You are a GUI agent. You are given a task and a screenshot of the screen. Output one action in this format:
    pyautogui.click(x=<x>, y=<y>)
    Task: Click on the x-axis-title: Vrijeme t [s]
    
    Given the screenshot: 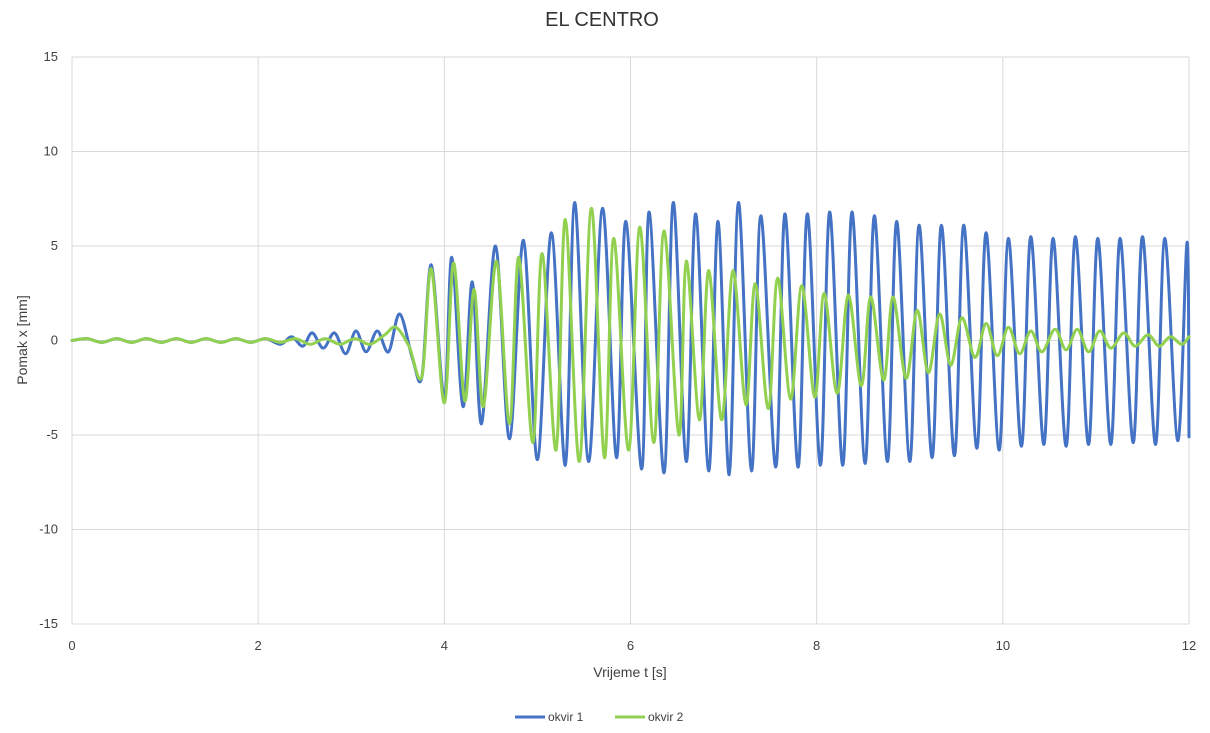 What is the action you would take?
    pyautogui.click(x=629, y=672)
    